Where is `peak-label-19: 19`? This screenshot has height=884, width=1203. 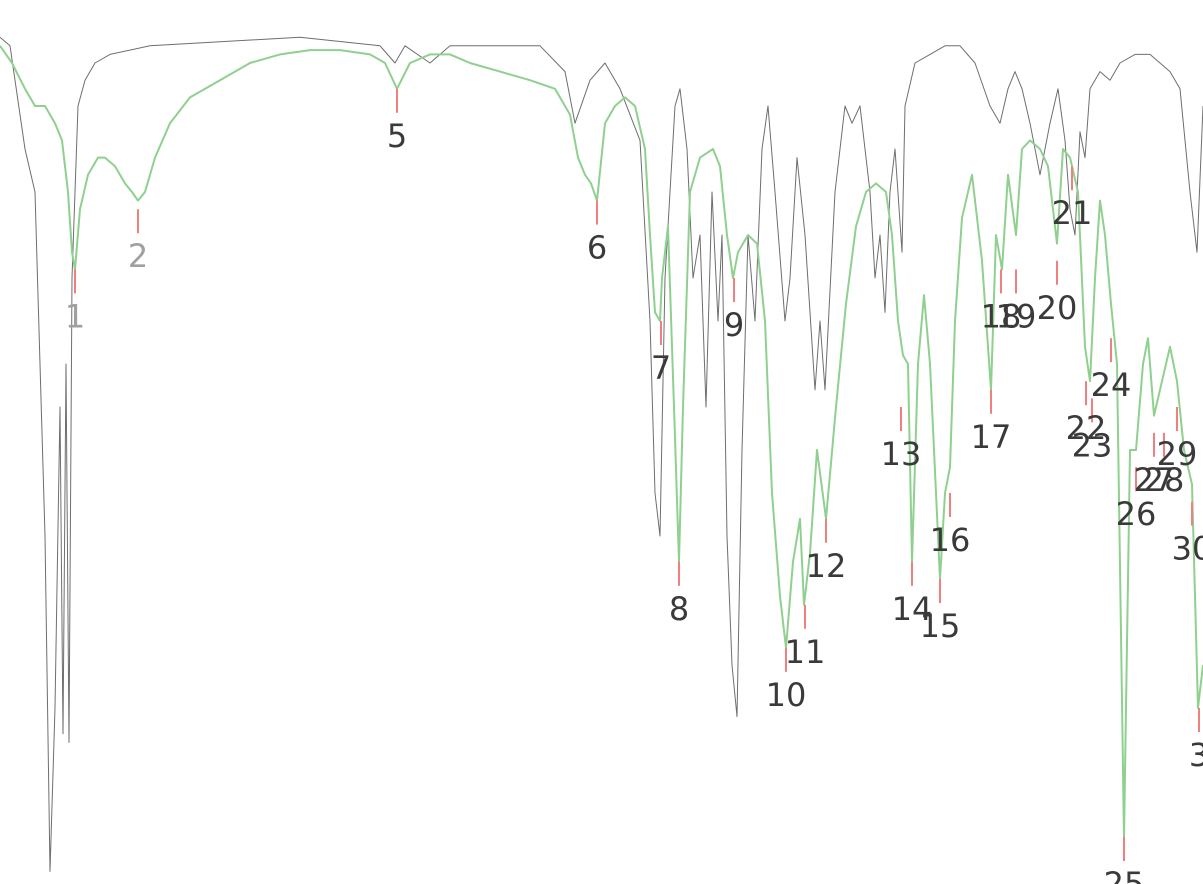
peak-label-19: 19 is located at coordinates (1016, 316).